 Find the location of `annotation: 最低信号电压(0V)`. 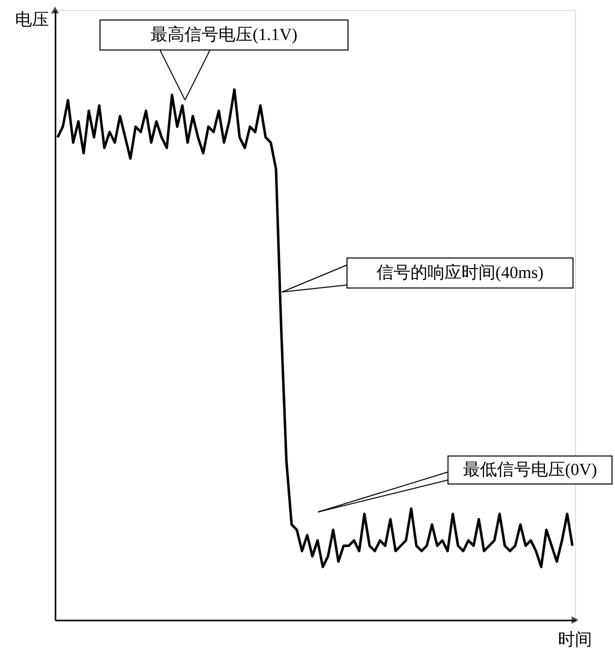

annotation: 最低信号电压(0V) is located at coordinates (530, 469).